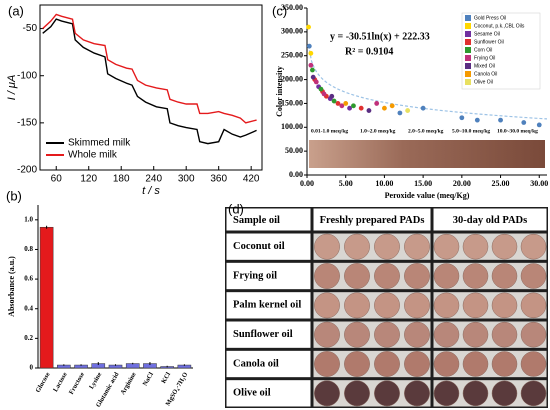  I want to click on header-text: Freshly prepared PADs, so click(372, 220).